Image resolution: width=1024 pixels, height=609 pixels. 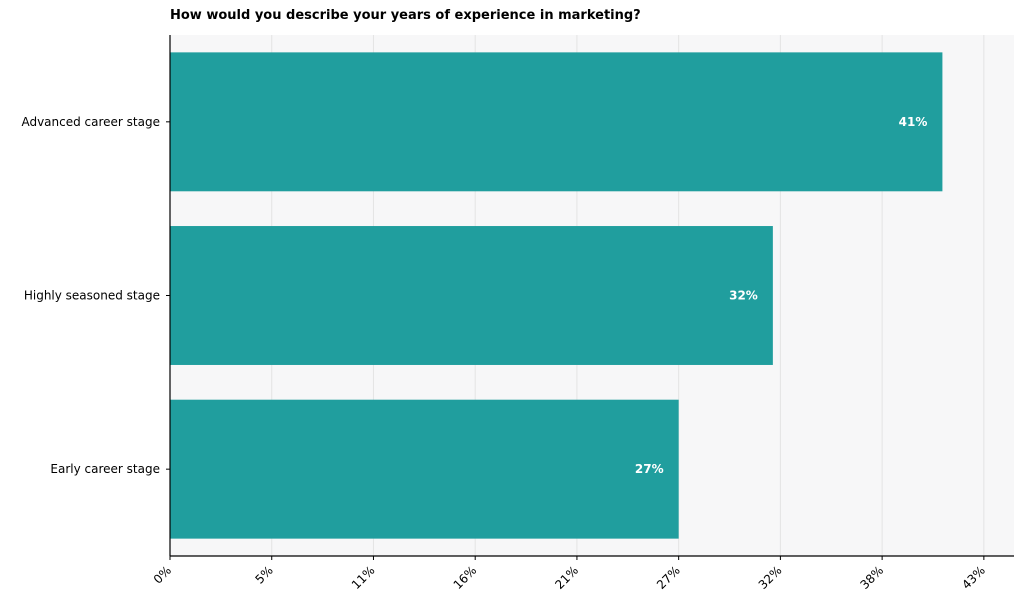 I want to click on y-tick-label: Early career stage, so click(x=105, y=469).